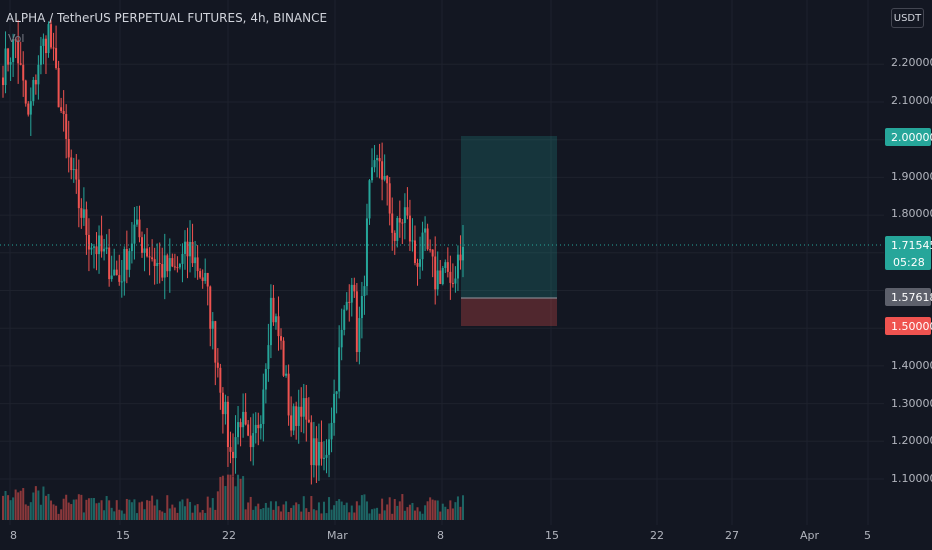 This screenshot has height=550, width=932. Describe the element at coordinates (867, 535) in the screenshot. I see `time-tick: 5` at that location.